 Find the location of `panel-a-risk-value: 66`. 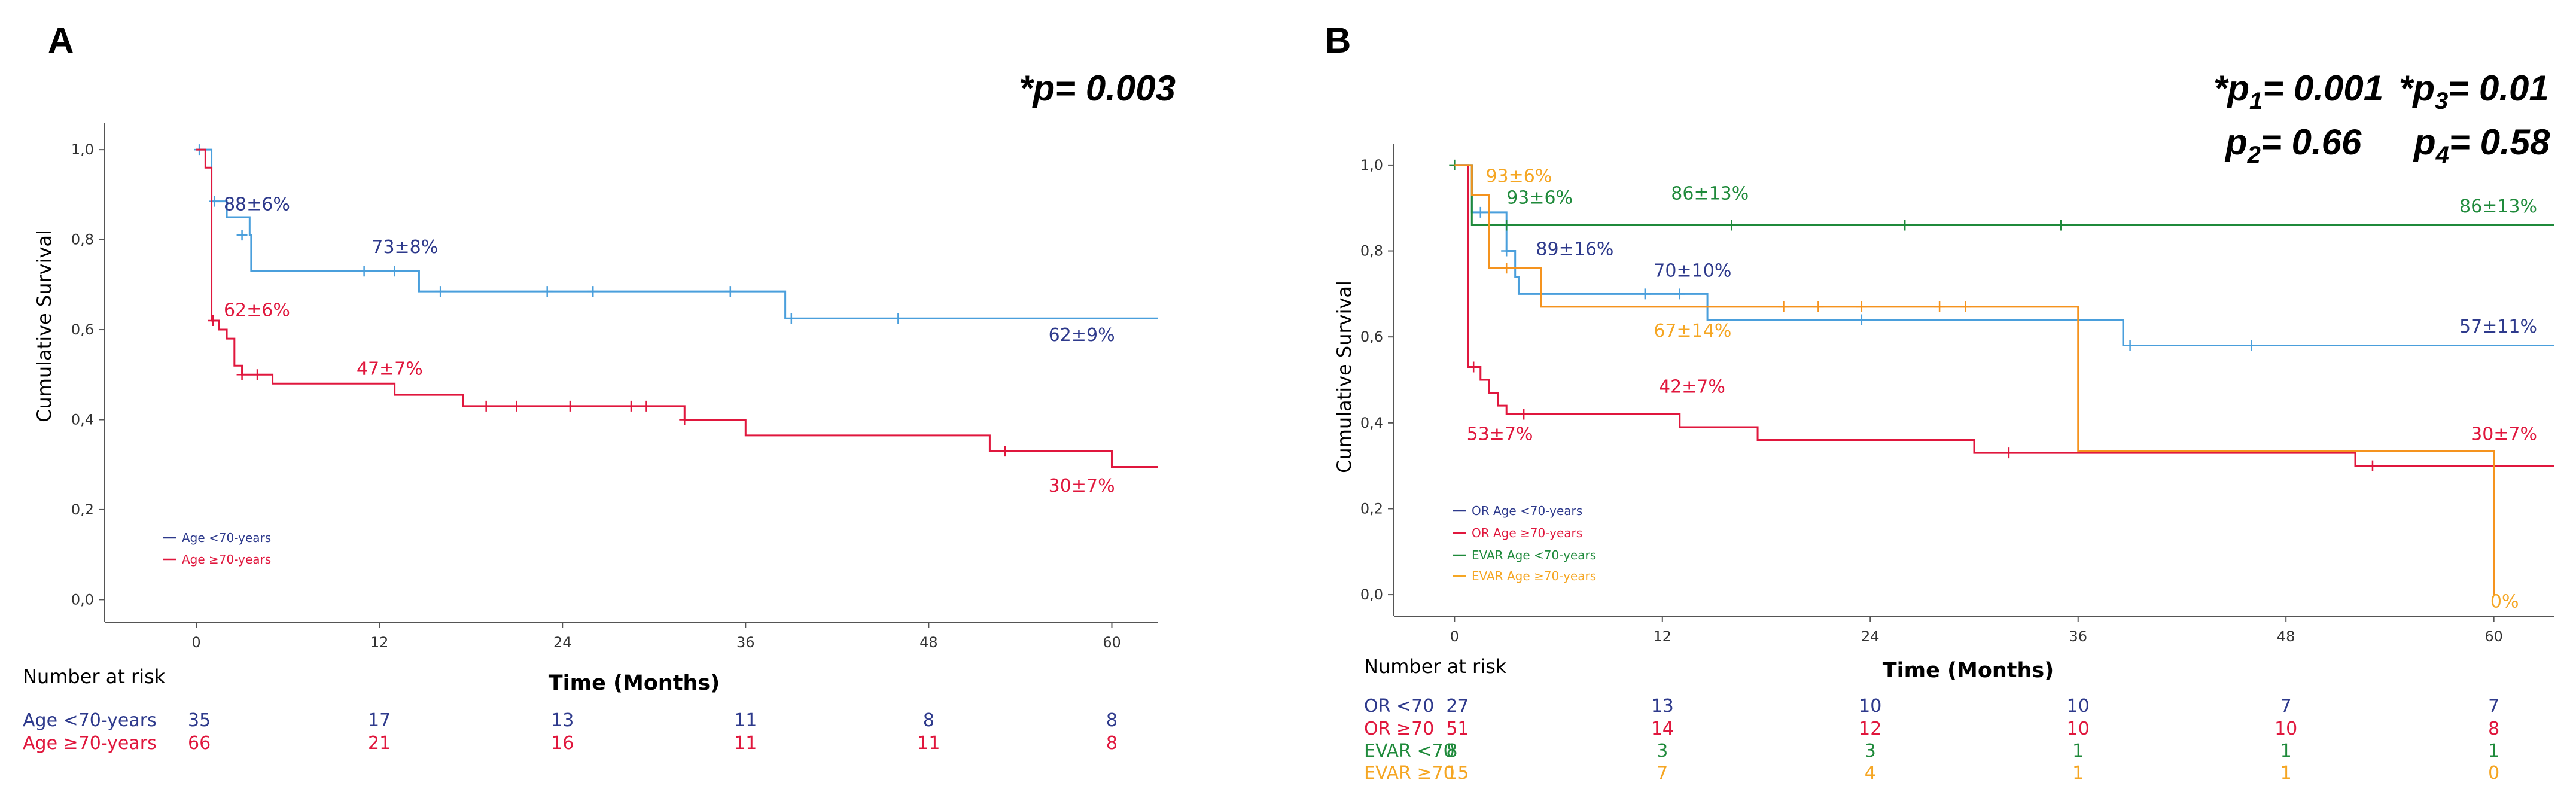

panel-a-risk-value: 66 is located at coordinates (199, 743).